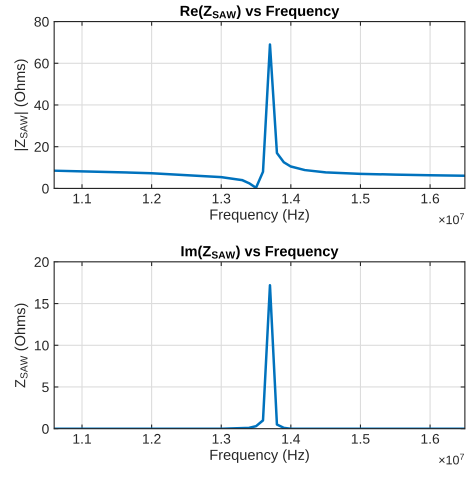  Describe the element at coordinates (21, 346) in the screenshot. I see `y-axis-title: Z$_{SAW}$ (Ohms)` at that location.